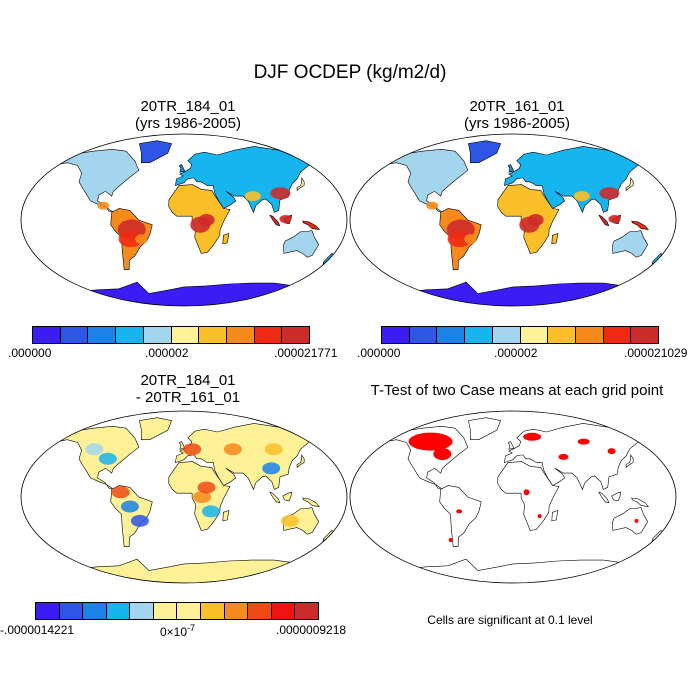 The height and width of the screenshot is (700, 700). What do you see at coordinates (517, 106) in the screenshot?
I see `panel-2-line1: 20TR_161_01` at bounding box center [517, 106].